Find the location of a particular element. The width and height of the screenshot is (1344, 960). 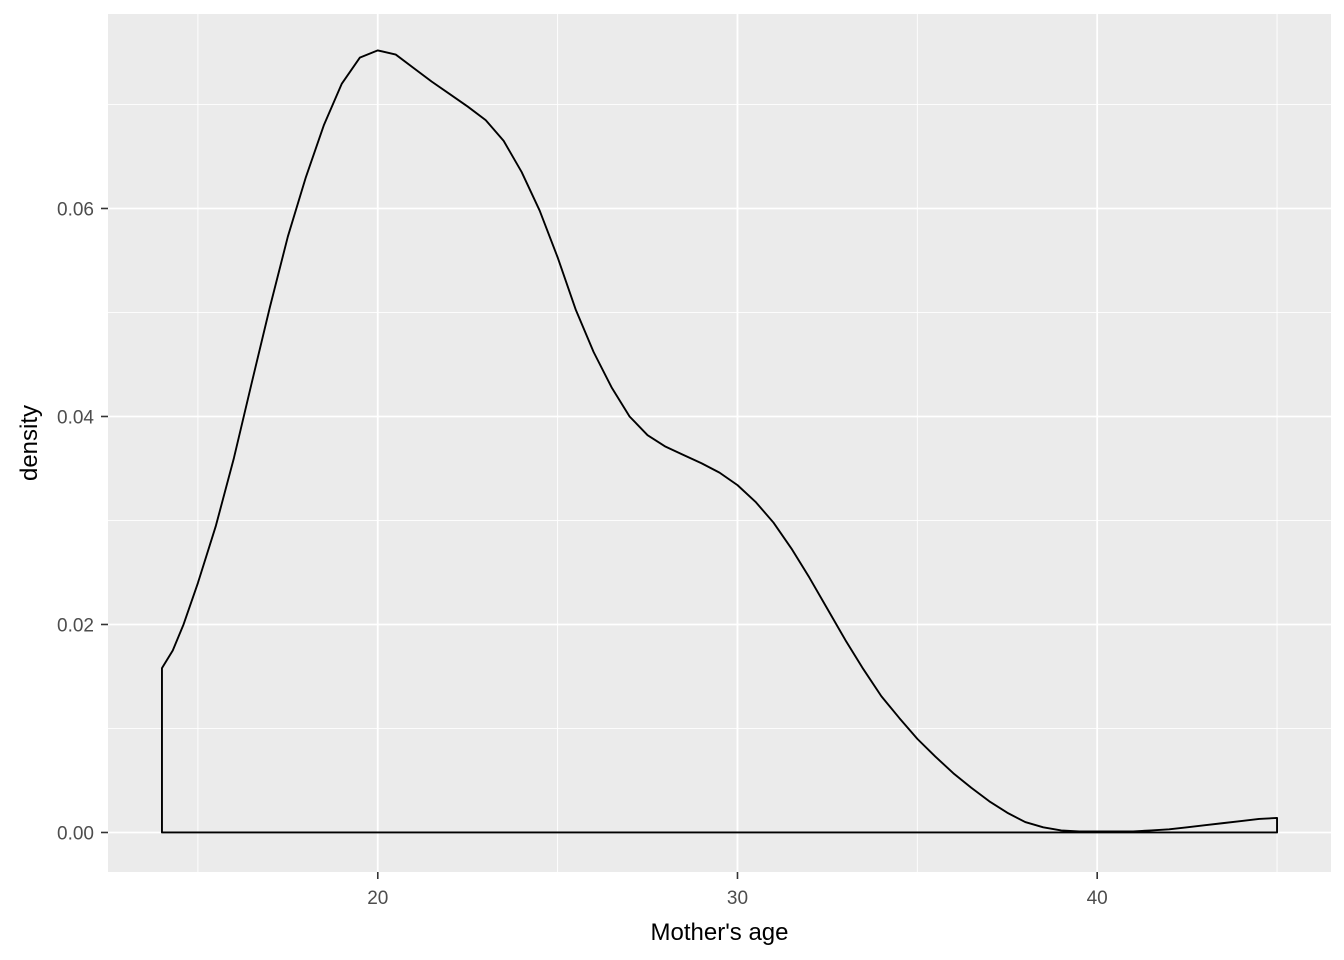

y-tick-label-3: 0.06 is located at coordinates (75, 209).